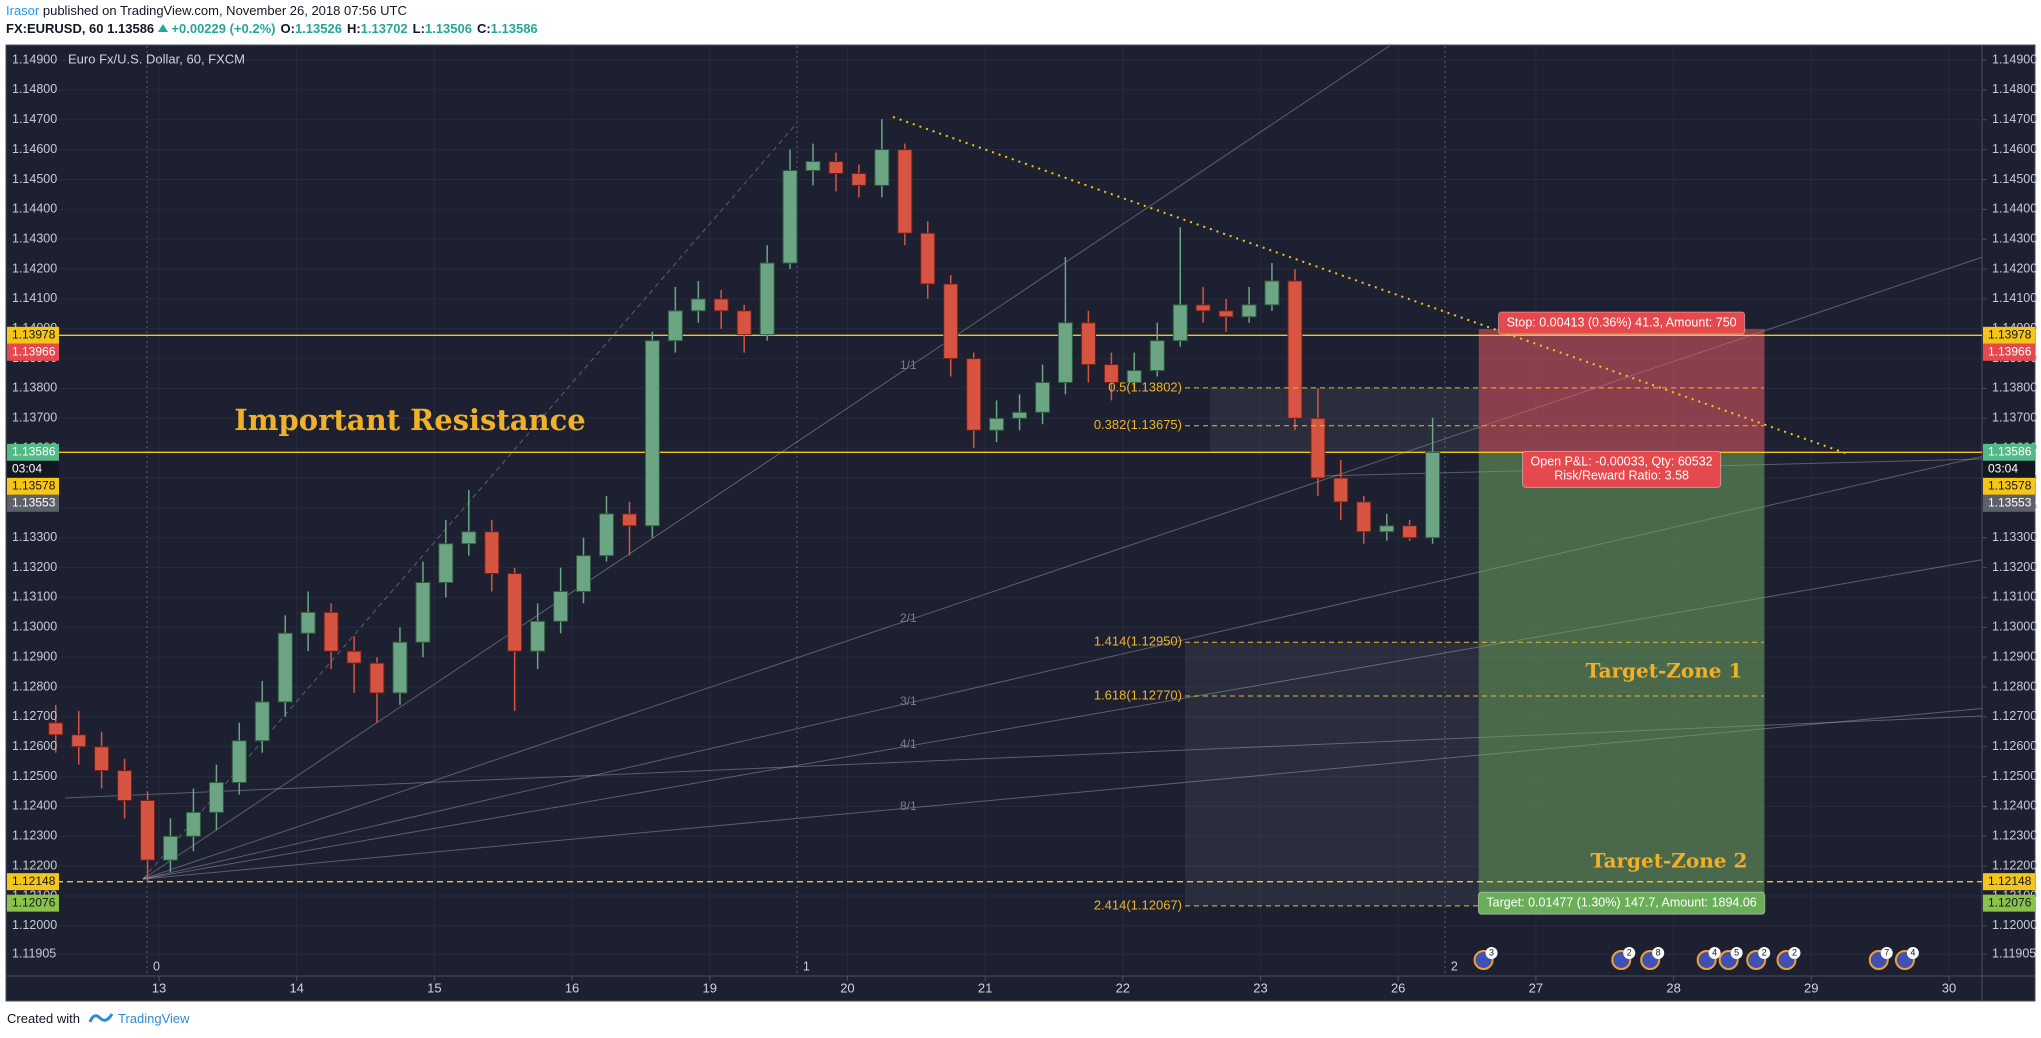  Describe the element at coordinates (410, 420) in the screenshot. I see `annotation: Important Resistance` at that location.